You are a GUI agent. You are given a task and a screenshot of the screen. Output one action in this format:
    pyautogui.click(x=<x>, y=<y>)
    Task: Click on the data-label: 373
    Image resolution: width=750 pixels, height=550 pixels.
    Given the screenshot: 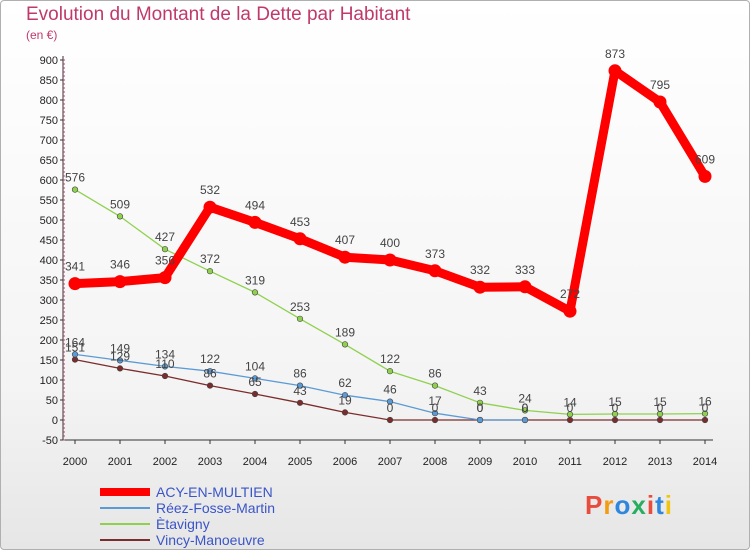 What is the action you would take?
    pyautogui.click(x=435, y=254)
    